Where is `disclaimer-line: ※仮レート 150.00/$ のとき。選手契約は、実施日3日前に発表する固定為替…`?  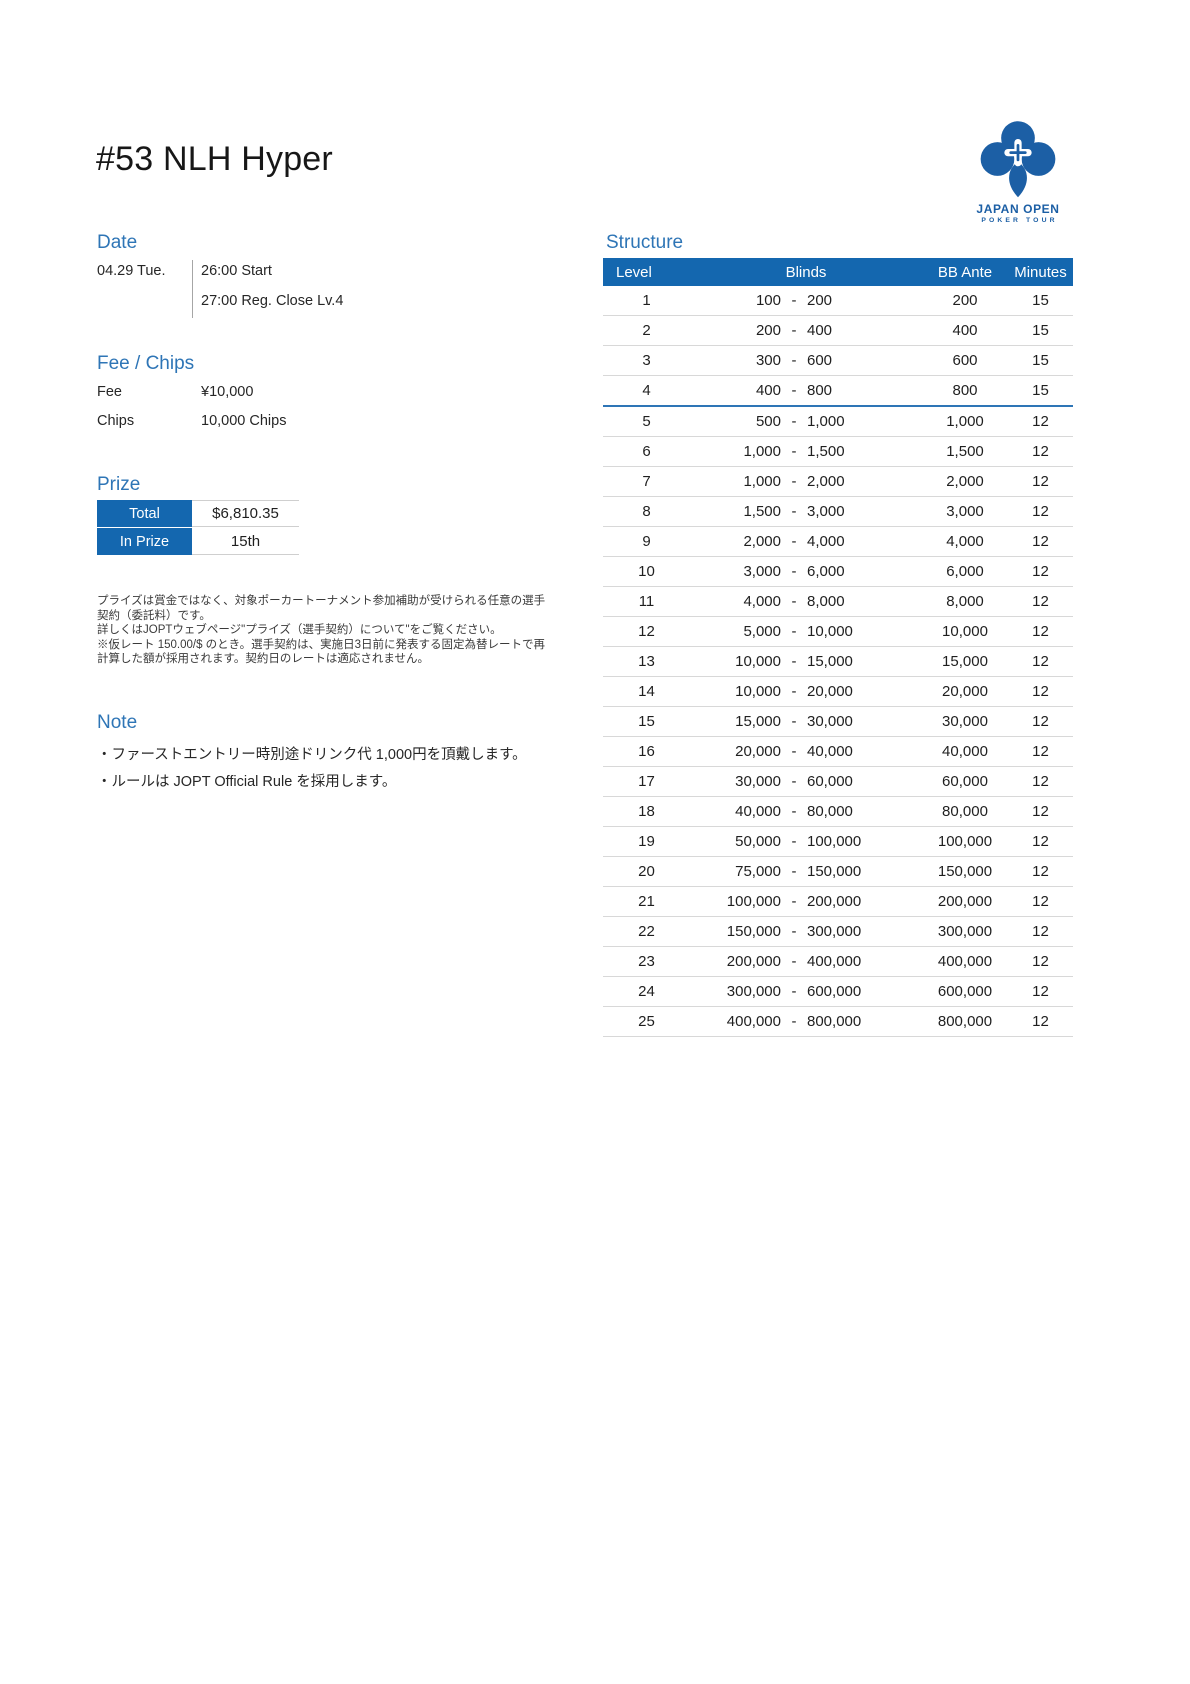 disclaimer-line: ※仮レート 150.00/$ のとき。選手契約は、実施日3日前に発表する固定為替… is located at coordinates (321, 652).